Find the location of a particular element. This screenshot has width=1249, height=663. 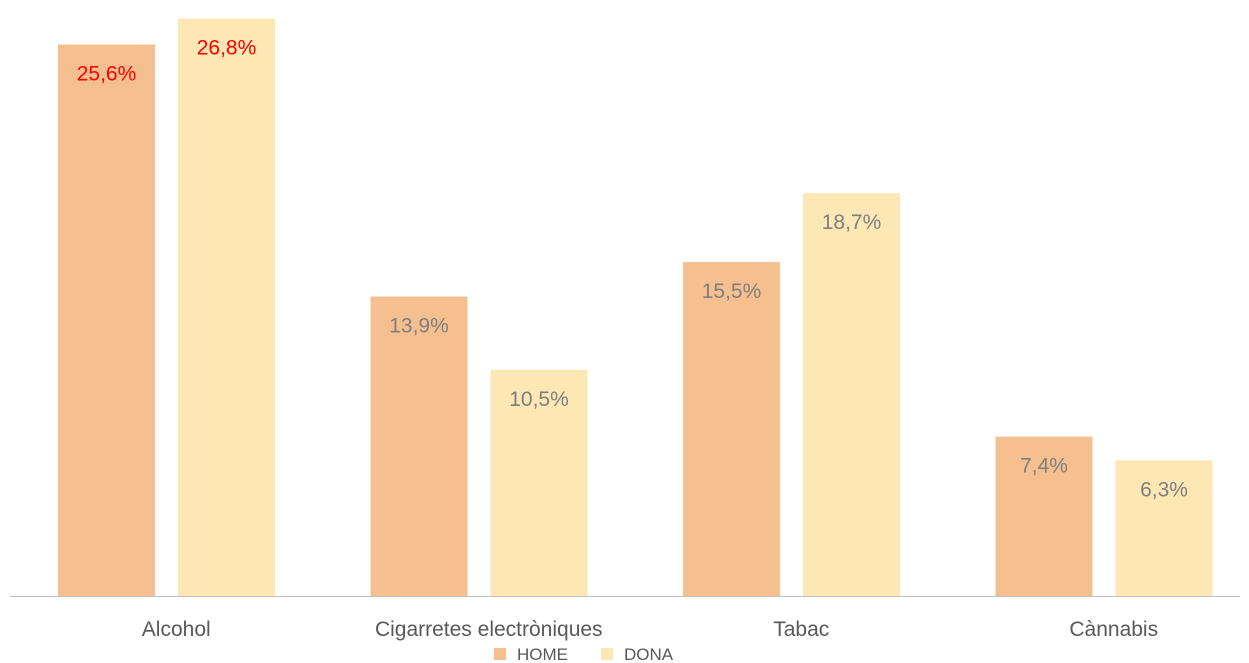

data-label-dona-0: 26,8% is located at coordinates (227, 48).